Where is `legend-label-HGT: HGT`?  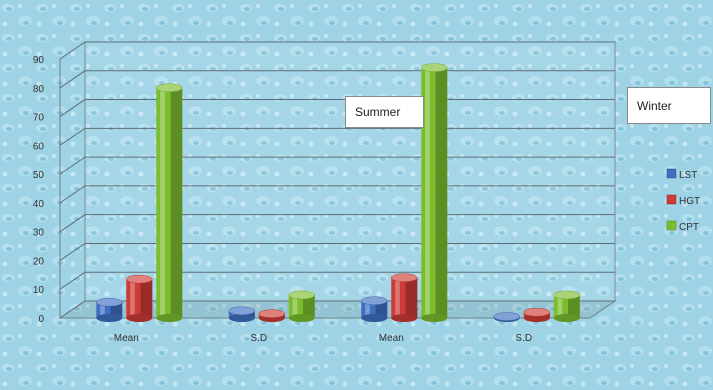
legend-label-HGT: HGT is located at coordinates (689, 201).